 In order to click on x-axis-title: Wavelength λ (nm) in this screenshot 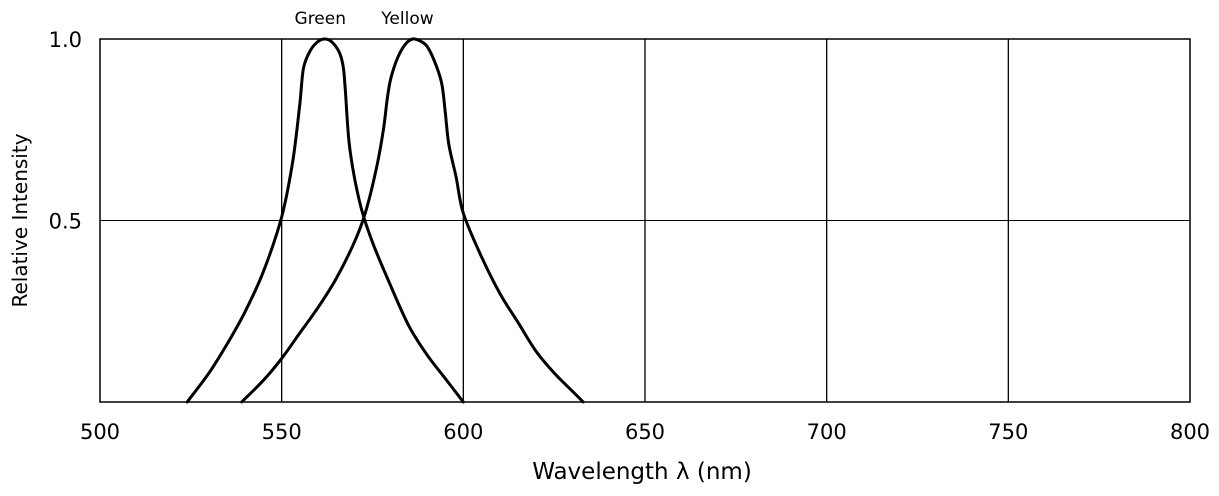, I will do `click(642, 472)`.